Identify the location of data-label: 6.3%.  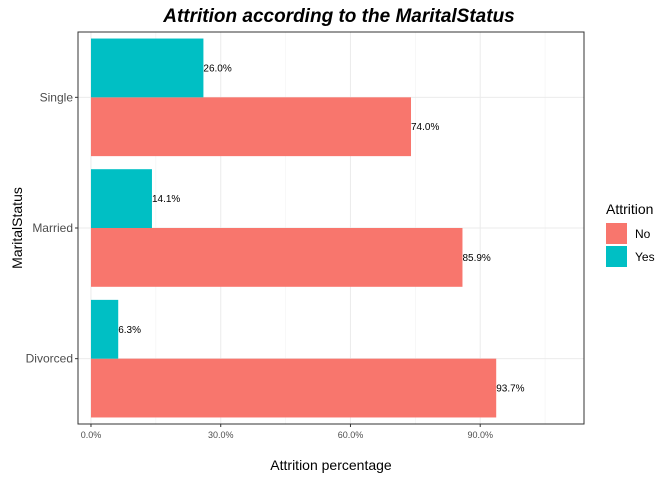
(129, 330).